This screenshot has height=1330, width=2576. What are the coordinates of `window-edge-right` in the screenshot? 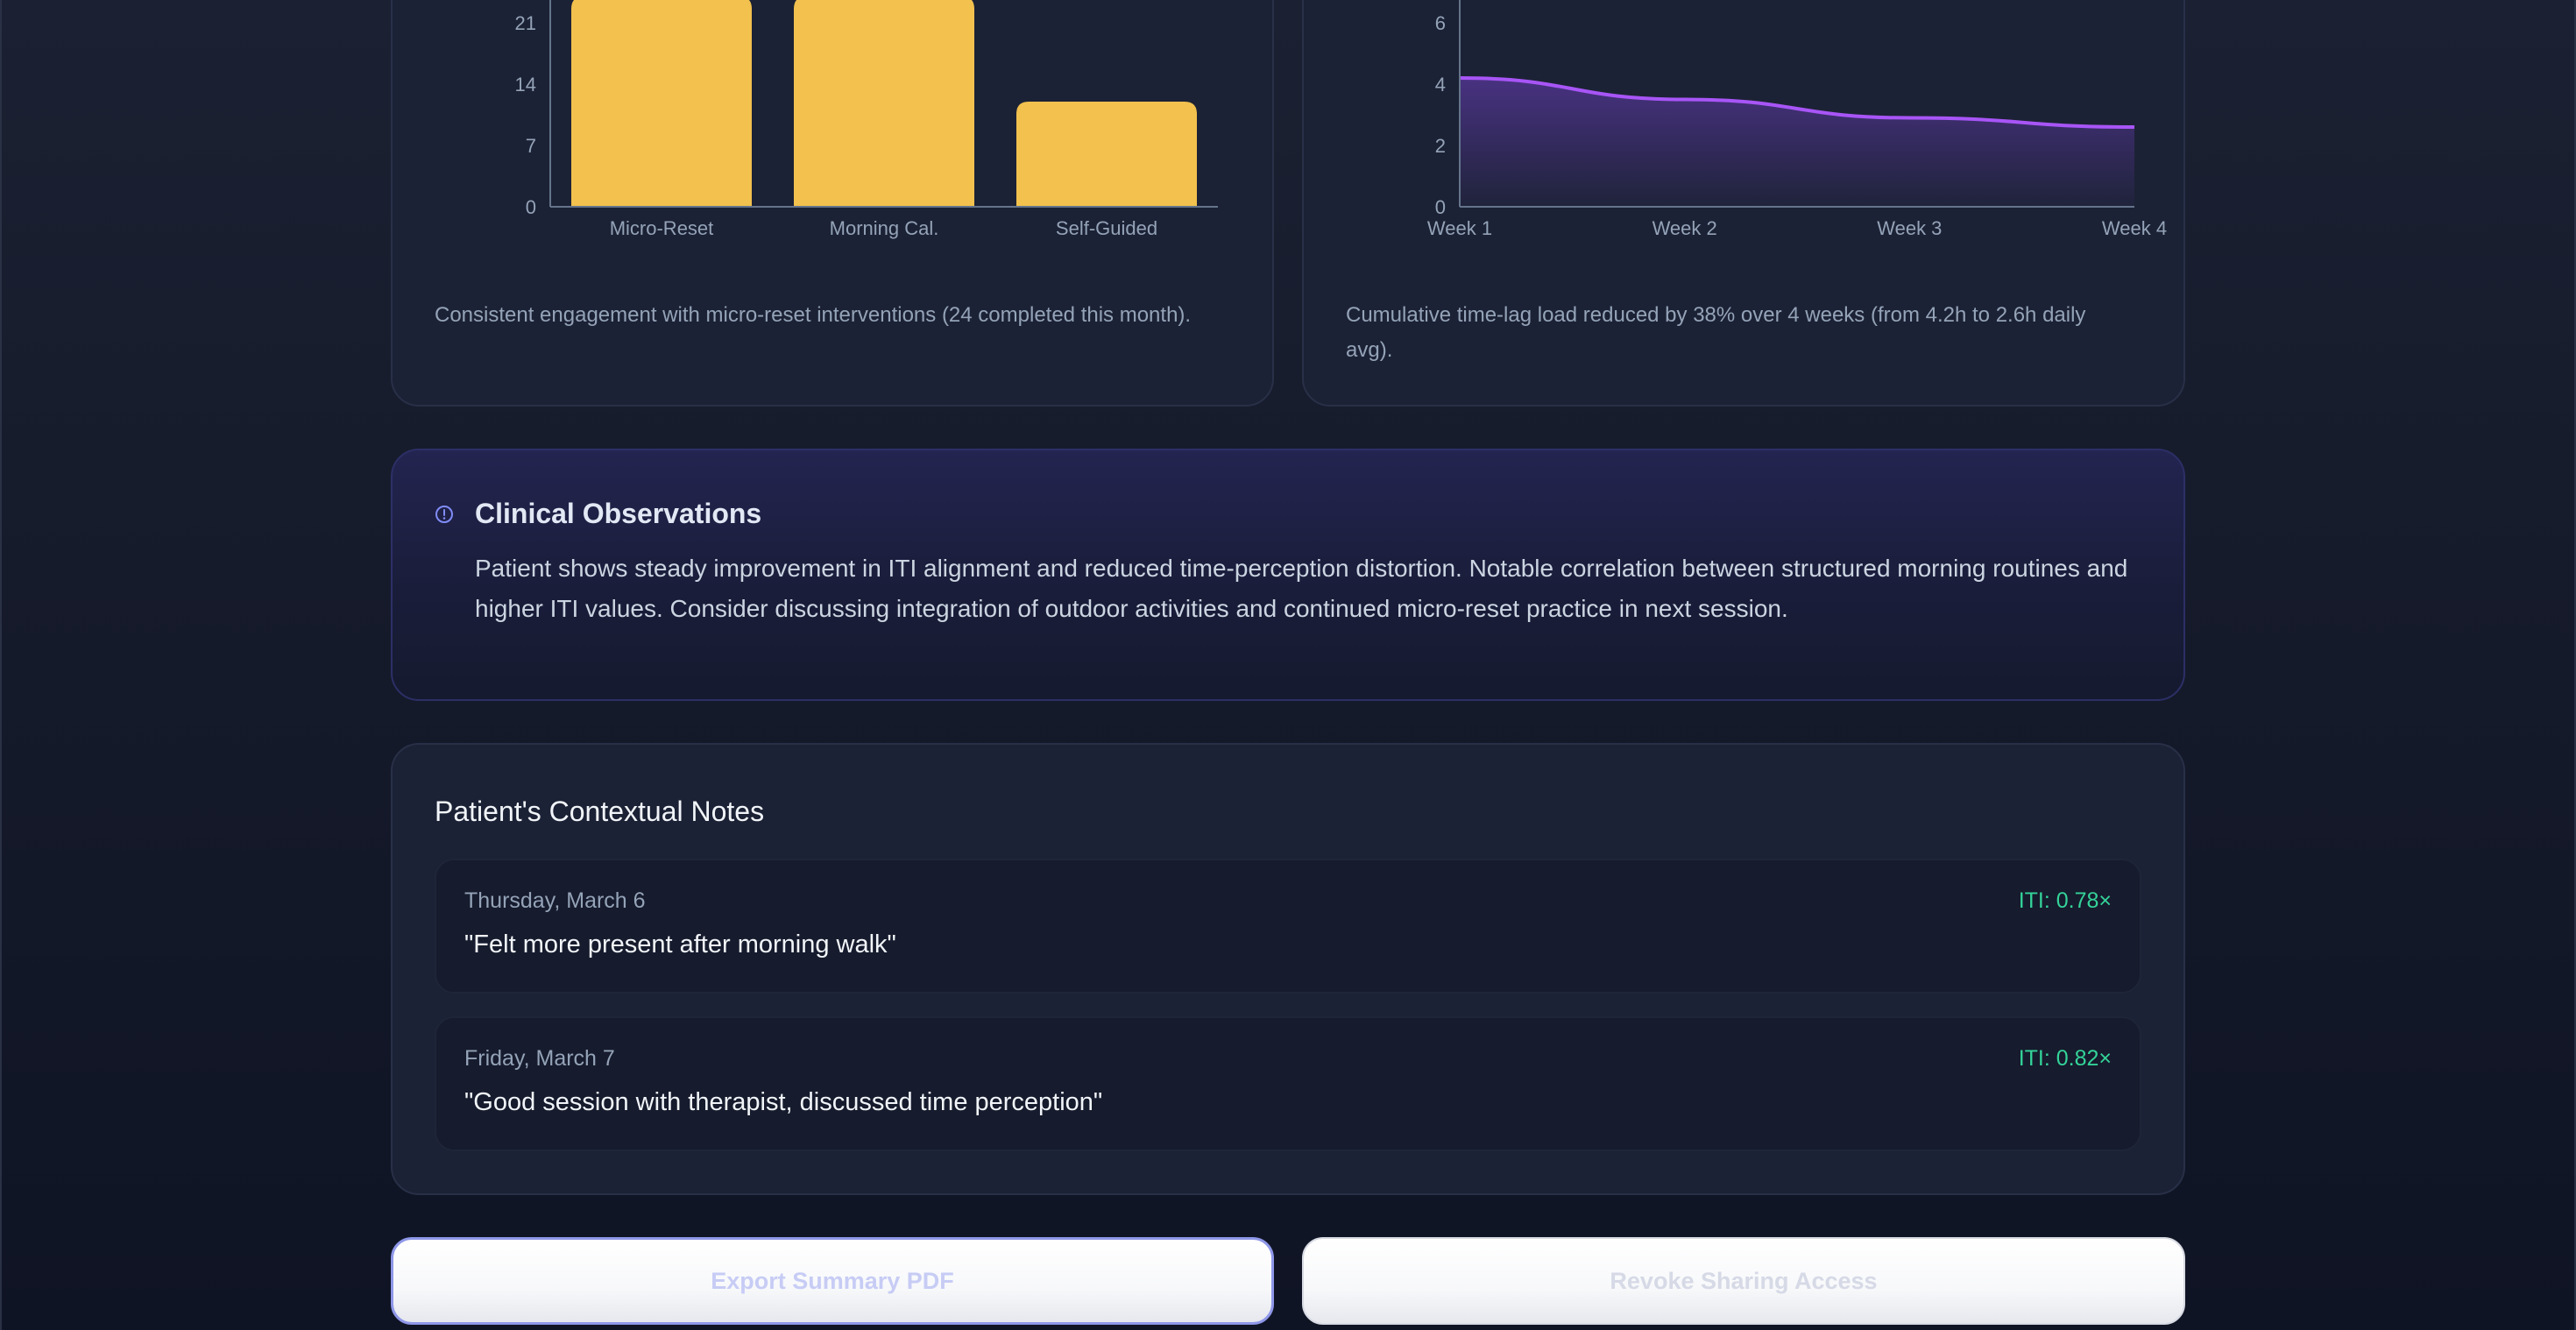 It's located at (2575, 665).